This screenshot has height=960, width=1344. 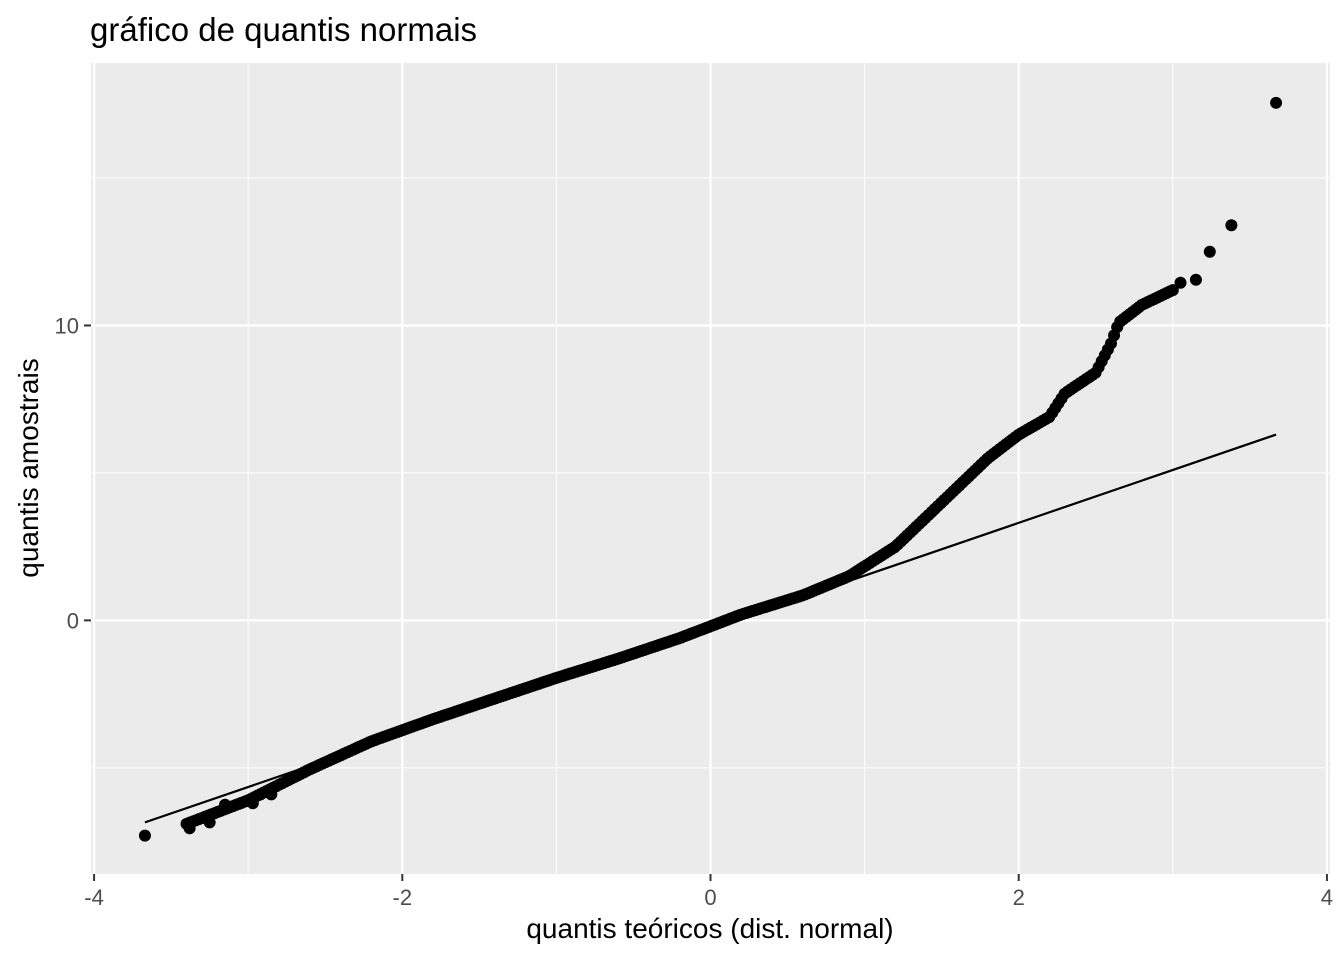 I want to click on x-tick-label: -2, so click(x=403, y=897).